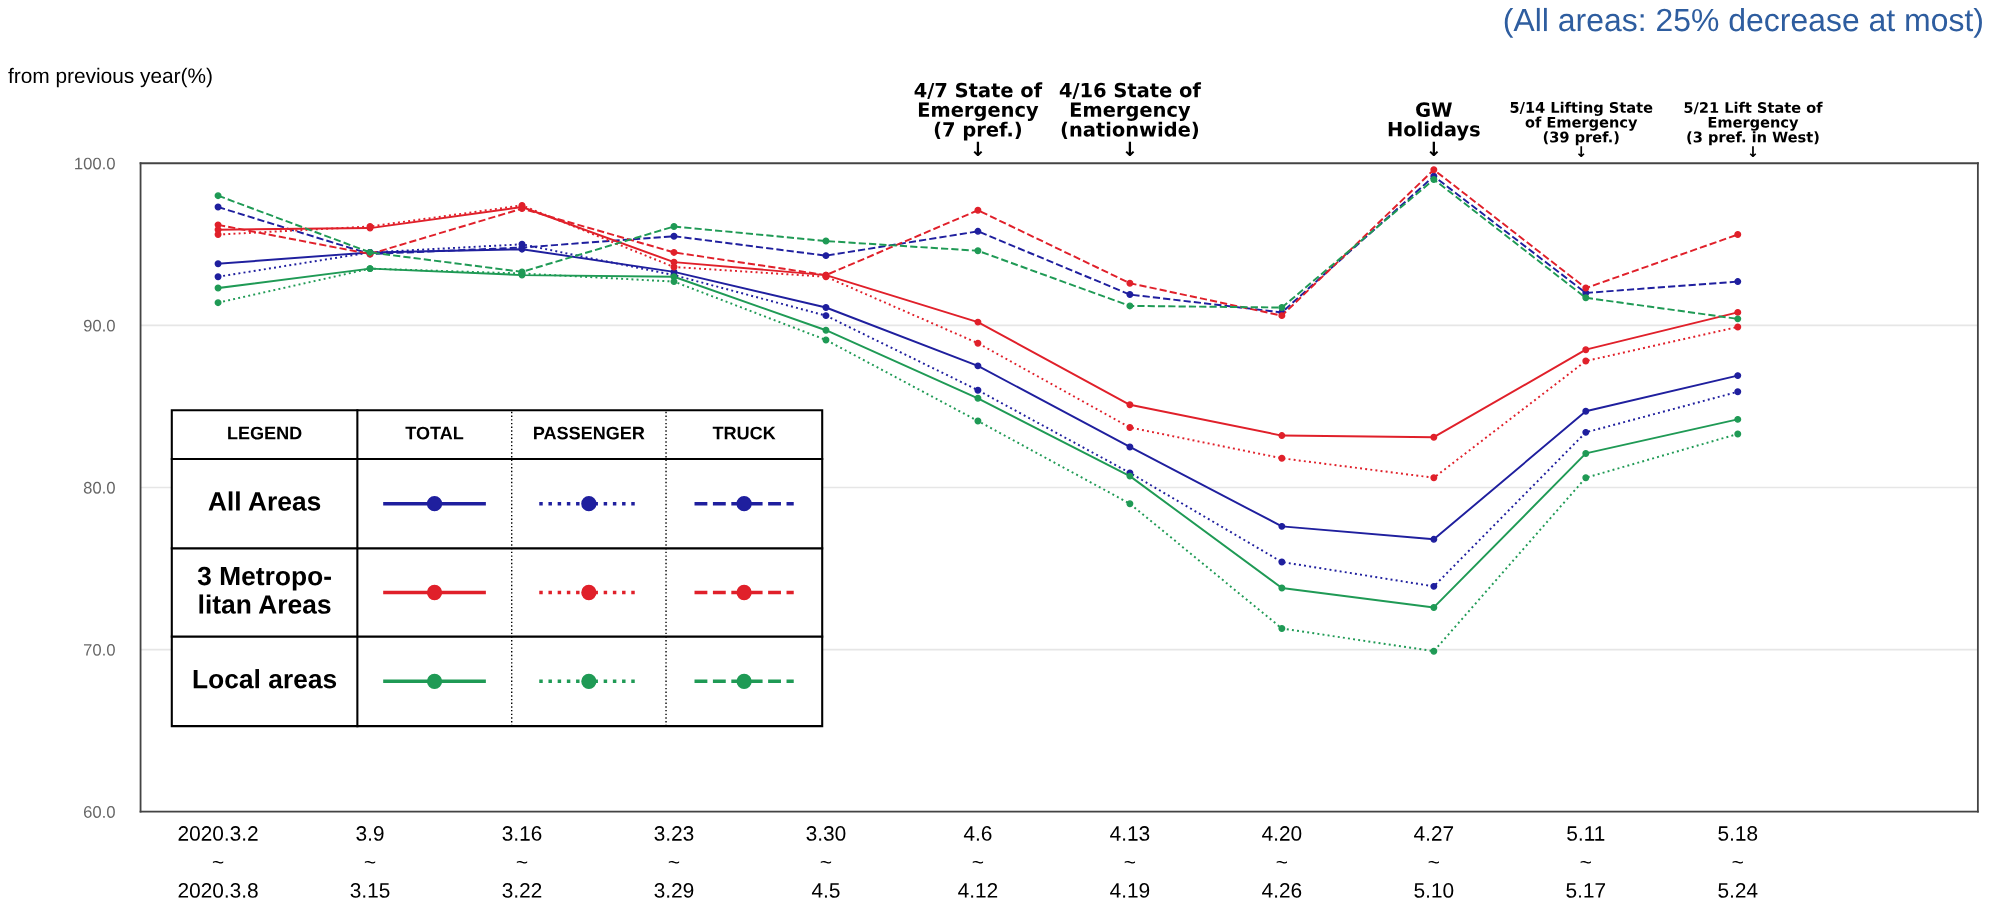 The height and width of the screenshot is (912, 2008). I want to click on y-tick-label: 100.0, so click(95, 163).